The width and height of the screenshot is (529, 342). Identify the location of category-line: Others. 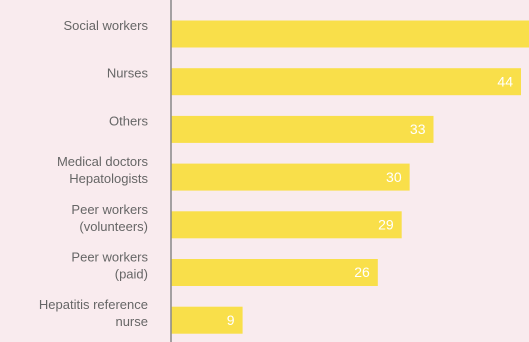
(129, 121).